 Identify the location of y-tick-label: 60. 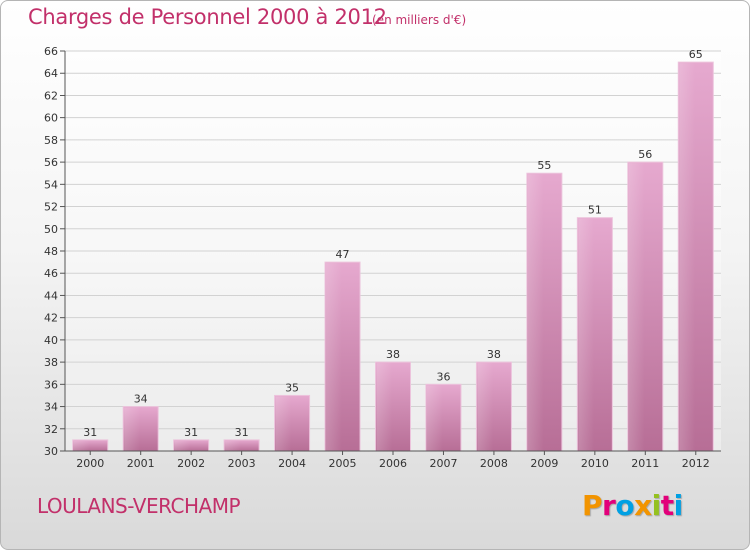
(51, 118).